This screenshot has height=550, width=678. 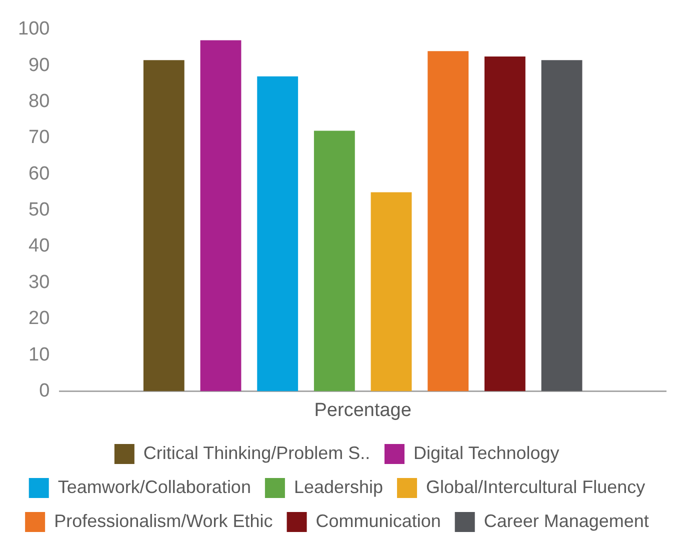 What do you see at coordinates (256, 452) in the screenshot?
I see `legend-label: Critical Thinking/Problem S..` at bounding box center [256, 452].